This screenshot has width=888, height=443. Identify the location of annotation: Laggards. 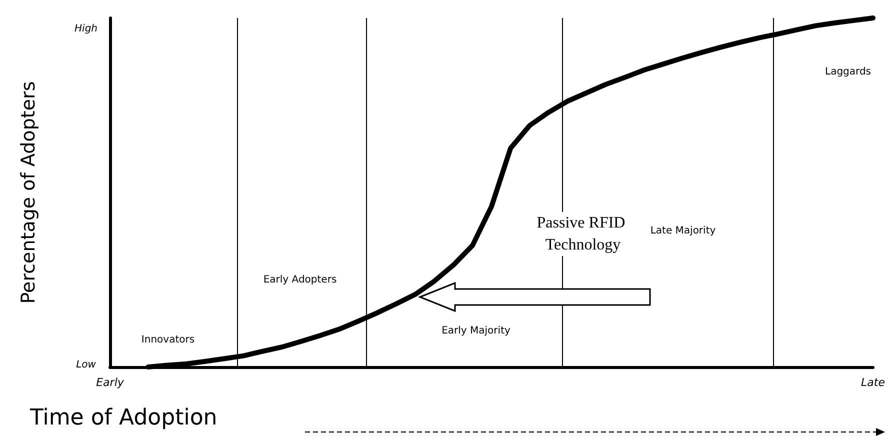
(848, 72).